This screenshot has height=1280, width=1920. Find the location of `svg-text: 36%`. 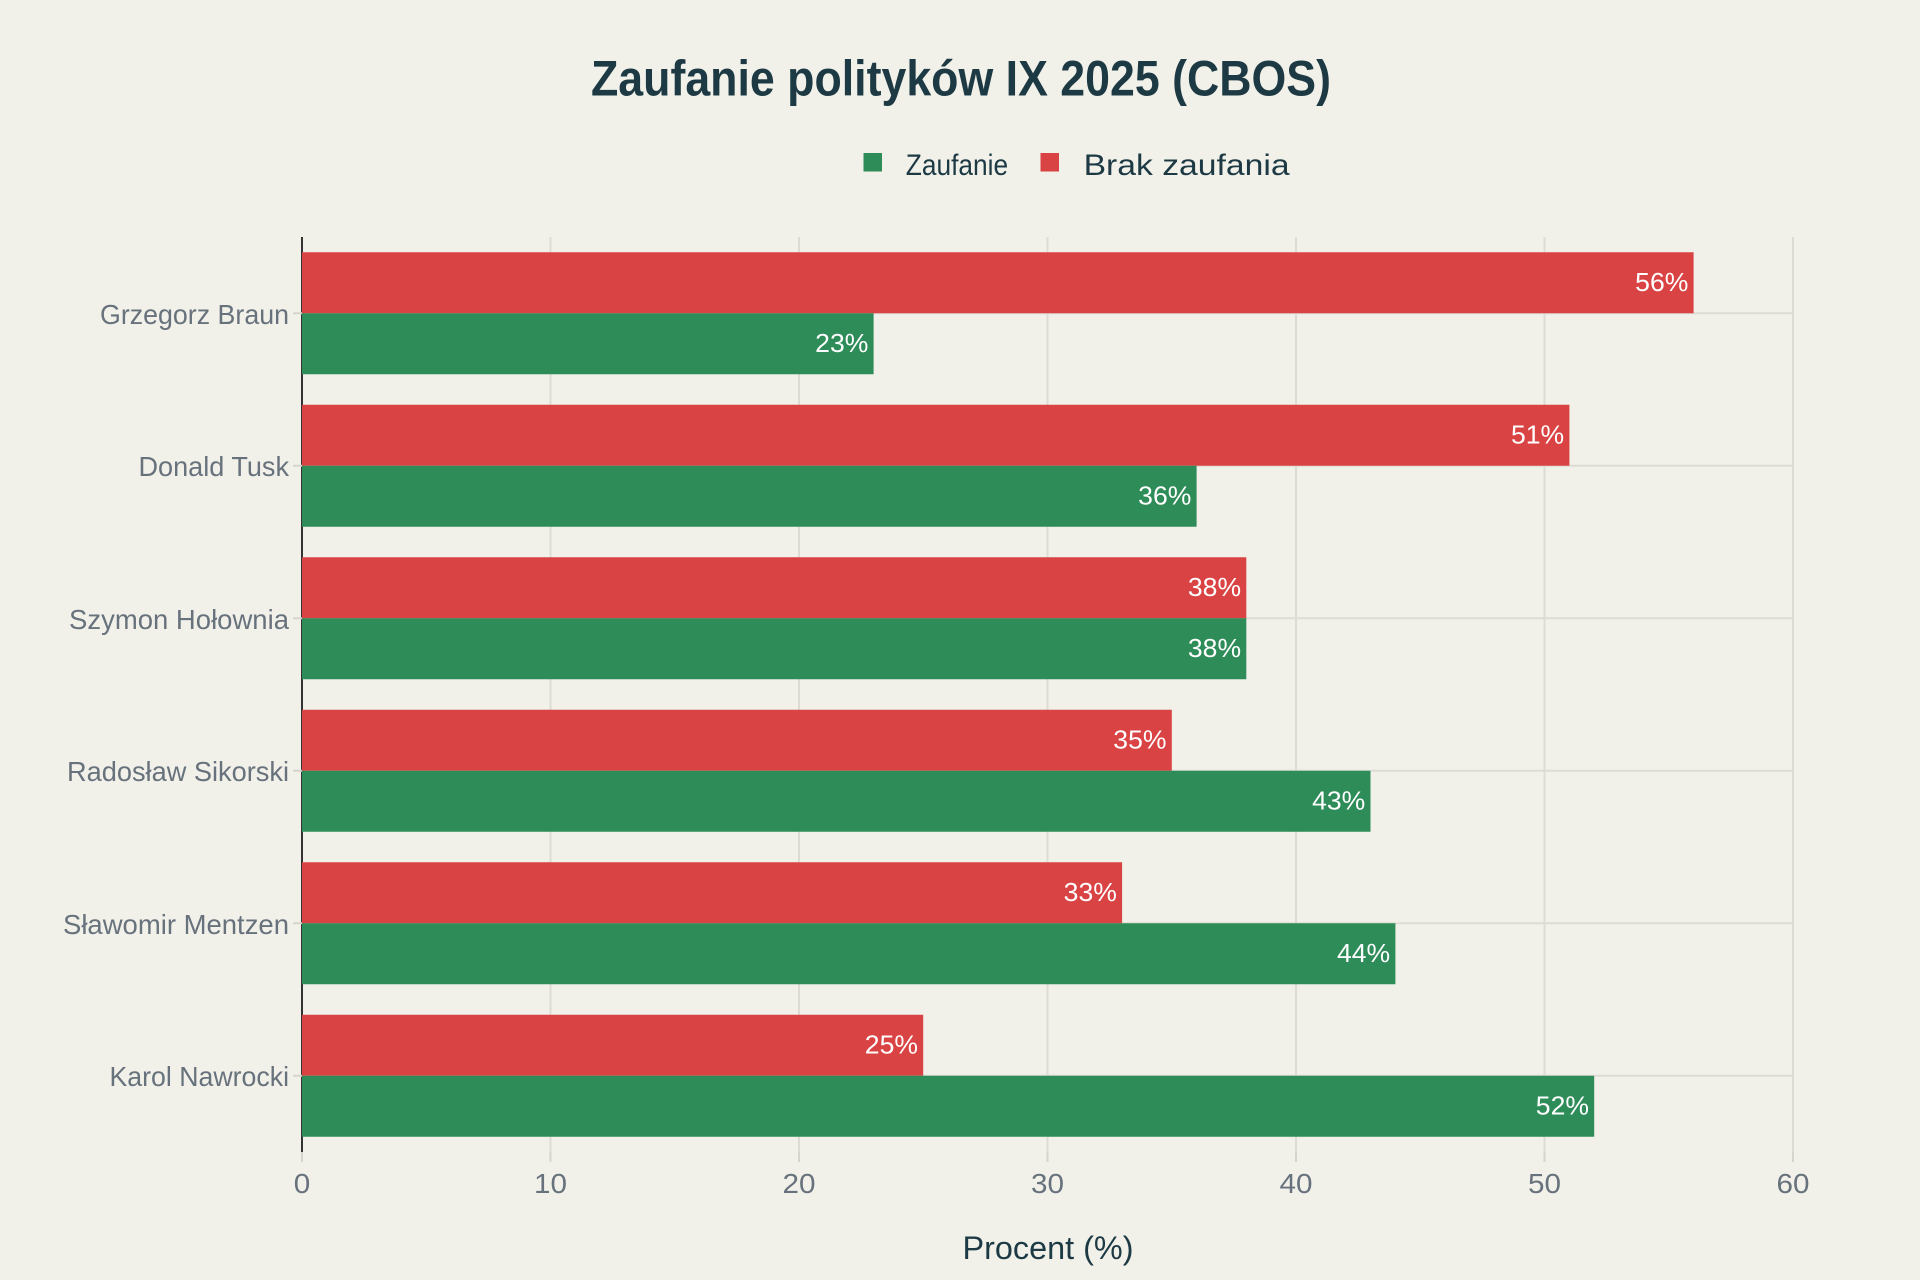

svg-text: 36% is located at coordinates (1164, 496).